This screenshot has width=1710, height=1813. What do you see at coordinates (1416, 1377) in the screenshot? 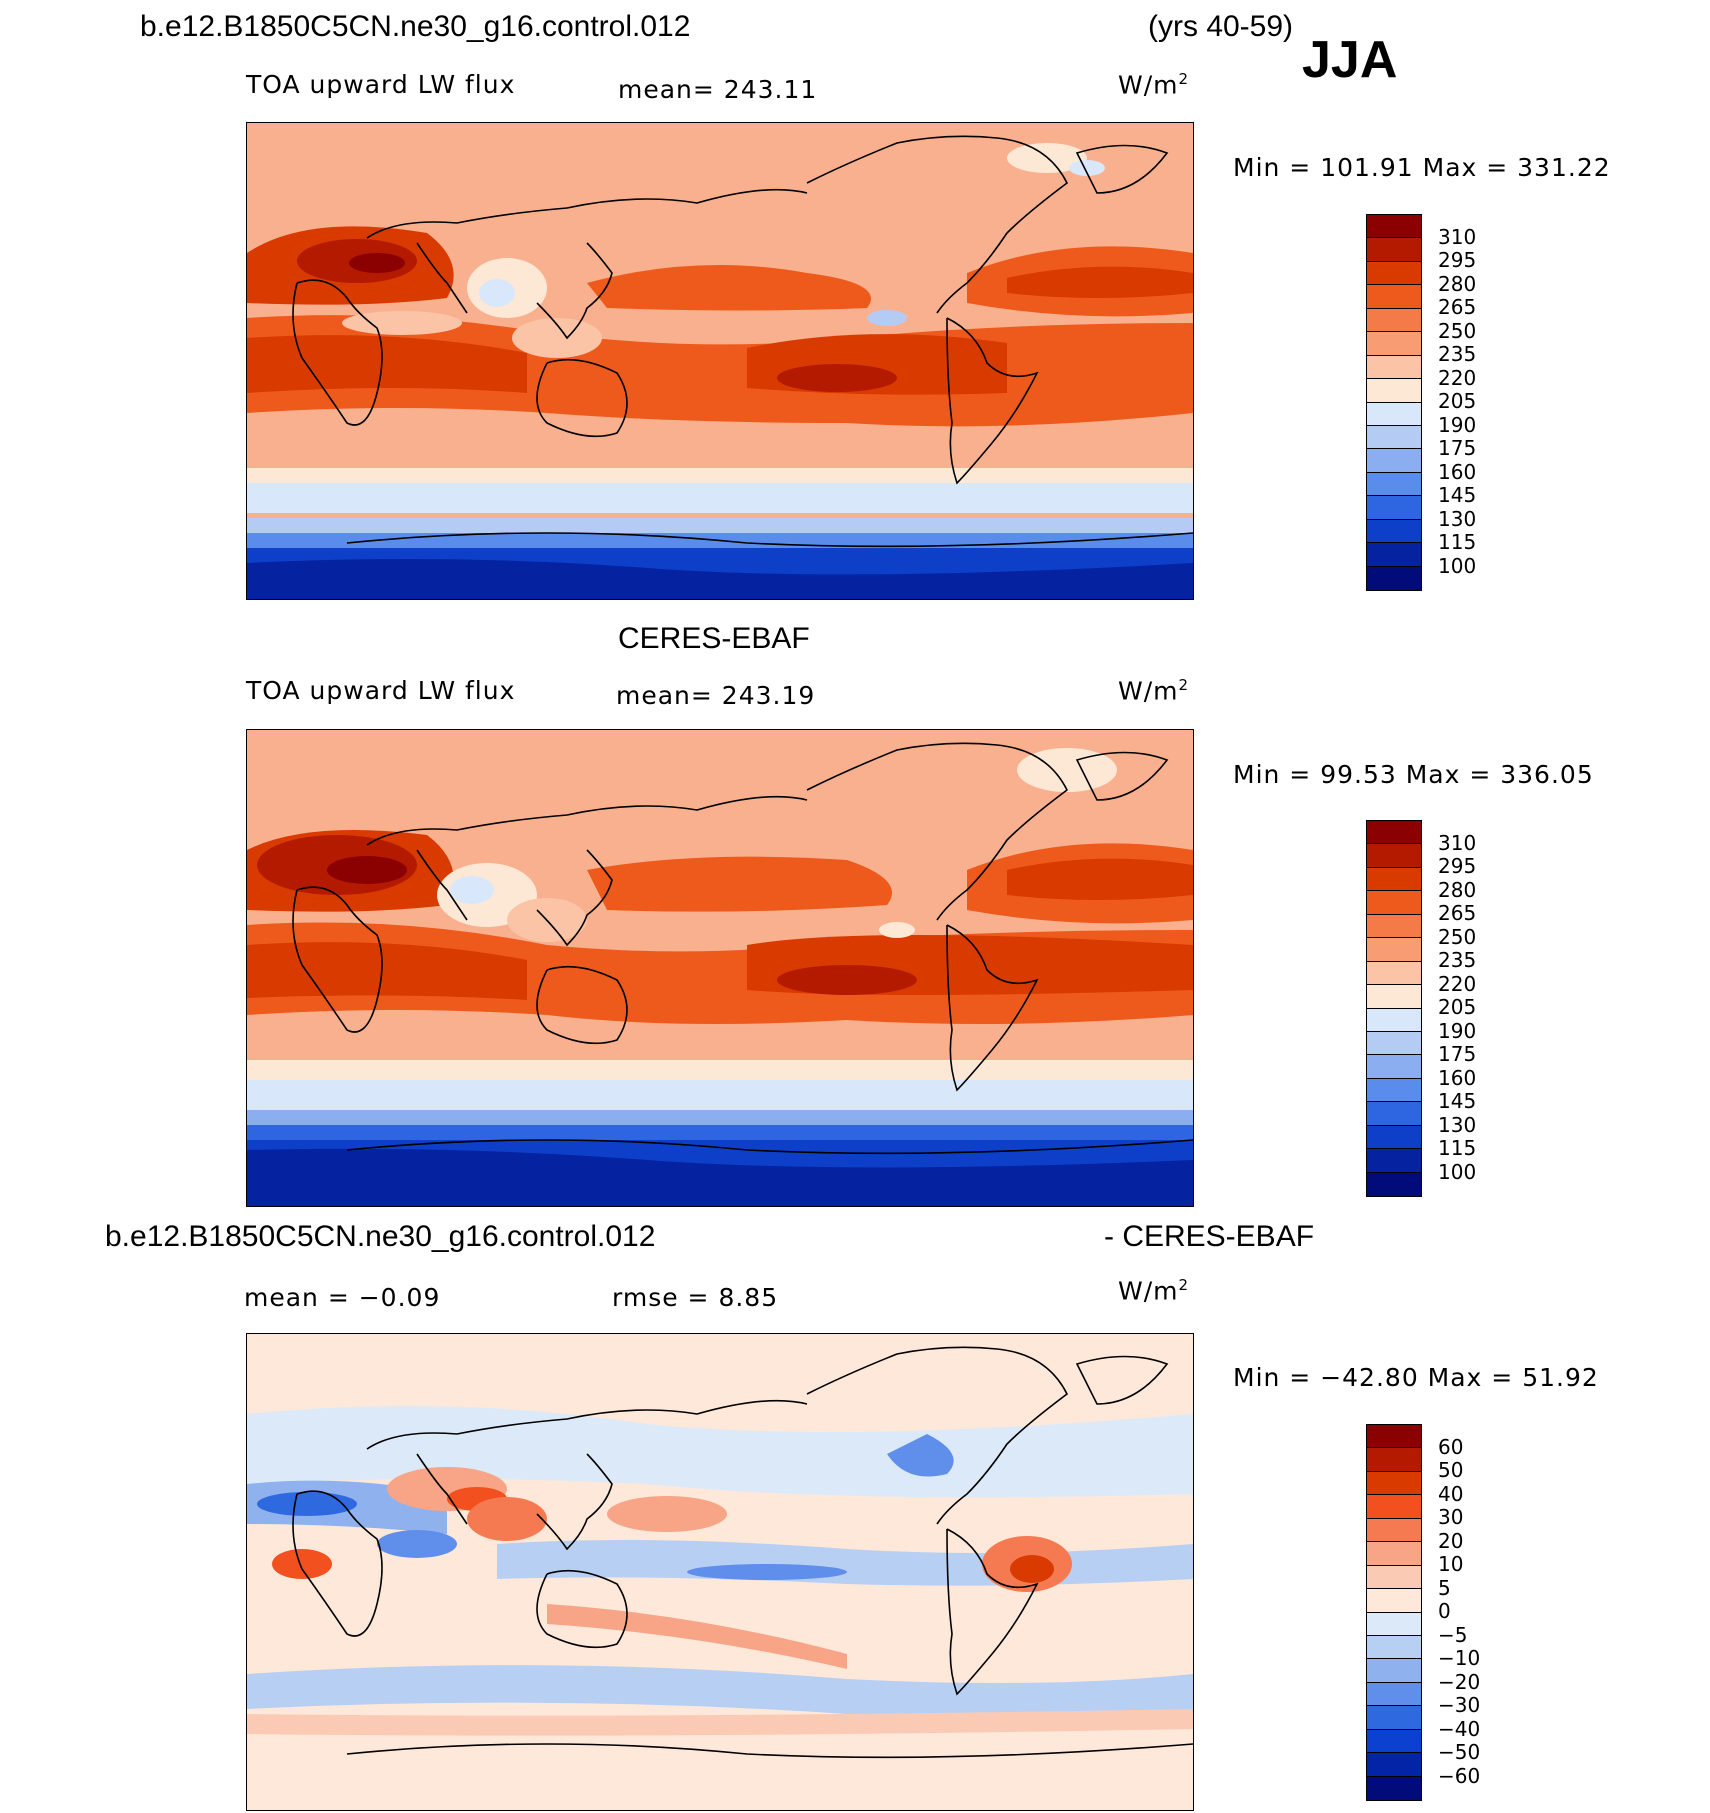
I see `panel3-minmax: Min = −42.80 Max = 51.92` at bounding box center [1416, 1377].